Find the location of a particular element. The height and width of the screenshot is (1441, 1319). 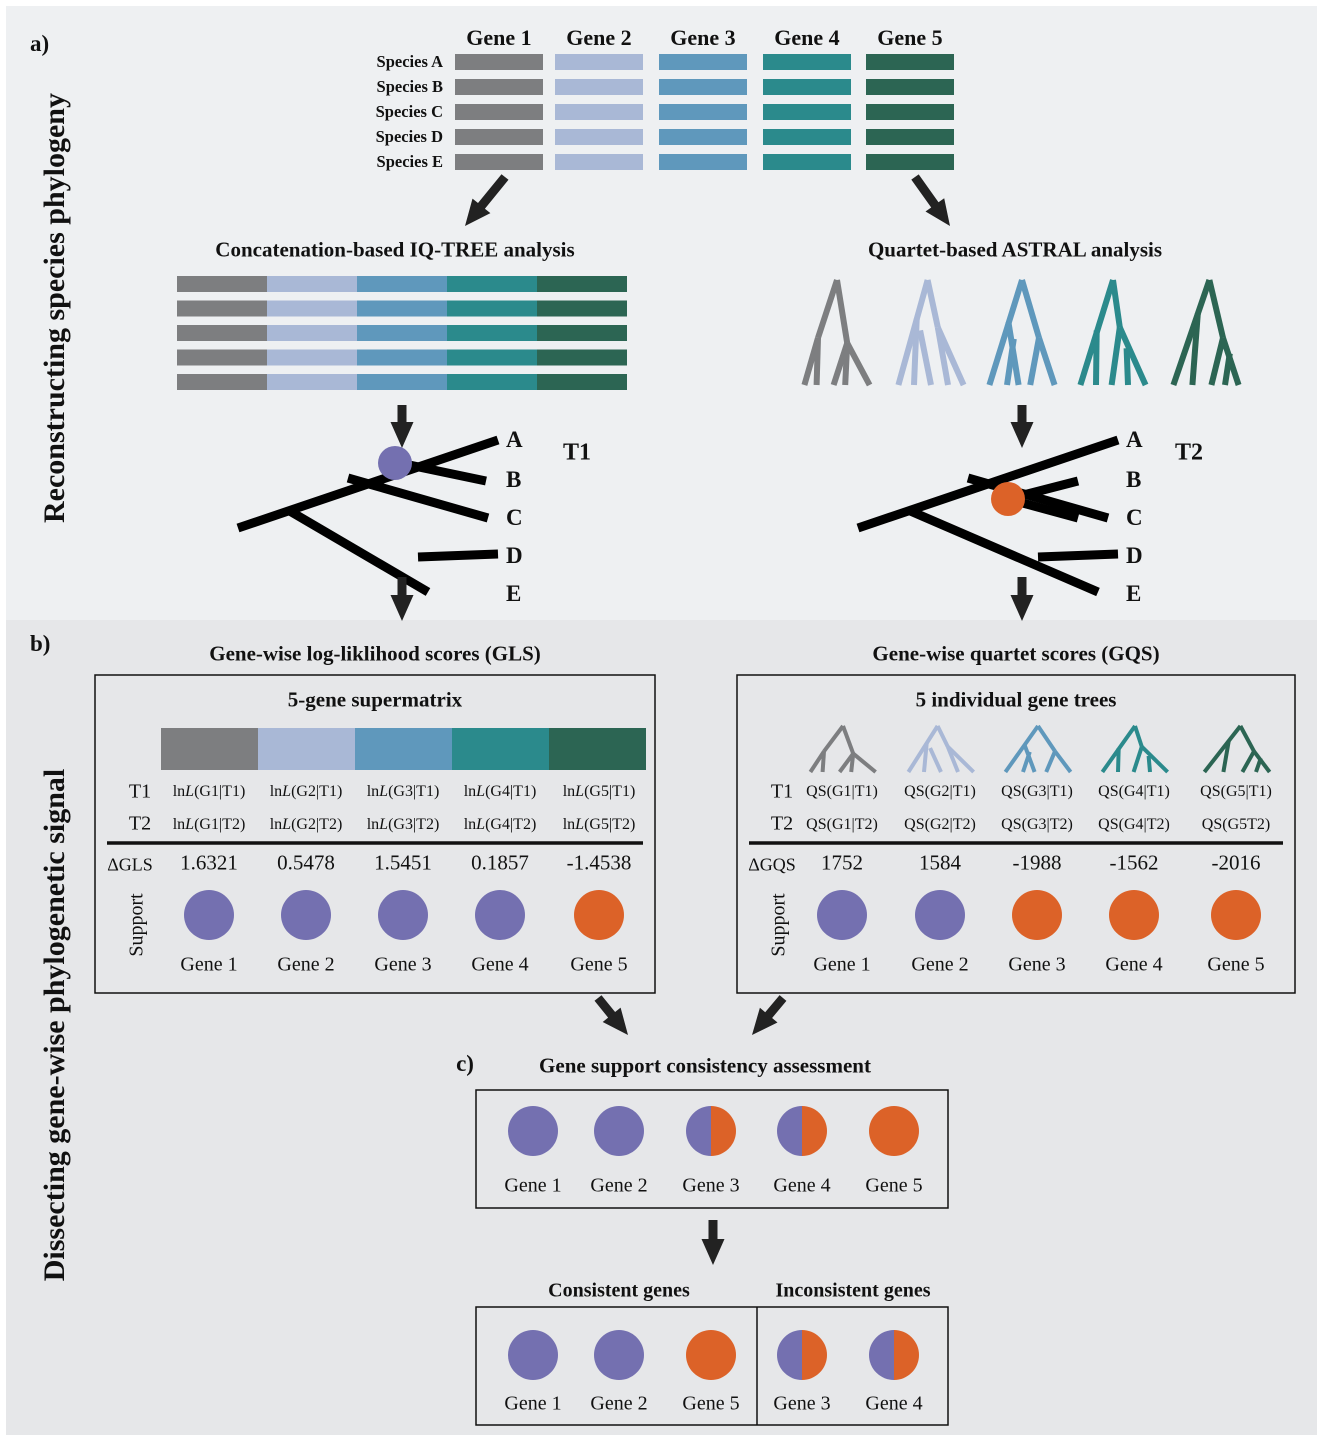

gqs-row-t1: T1 is located at coordinates (782, 791).